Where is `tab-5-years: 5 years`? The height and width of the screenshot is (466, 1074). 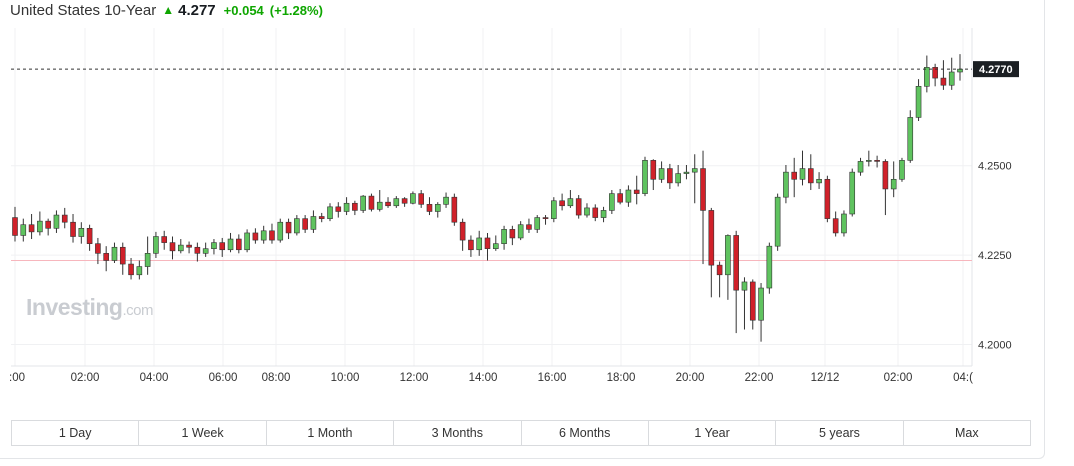 tab-5-years: 5 years is located at coordinates (840, 433).